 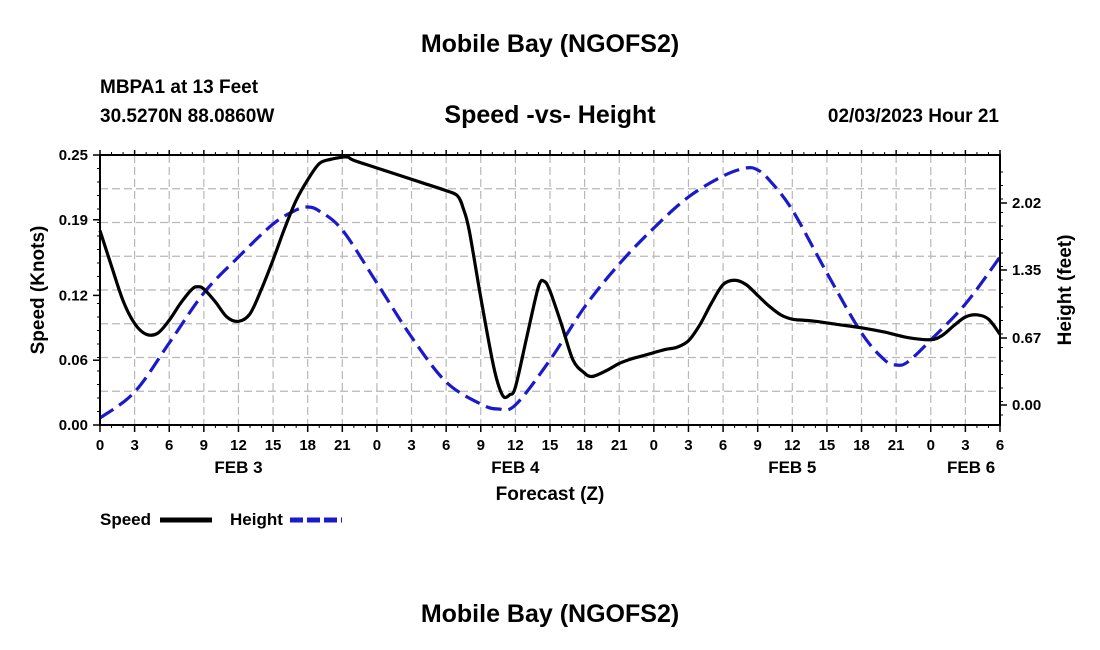 What do you see at coordinates (1026, 203) in the screenshot?
I see `y-right-tick-label: 2.02` at bounding box center [1026, 203].